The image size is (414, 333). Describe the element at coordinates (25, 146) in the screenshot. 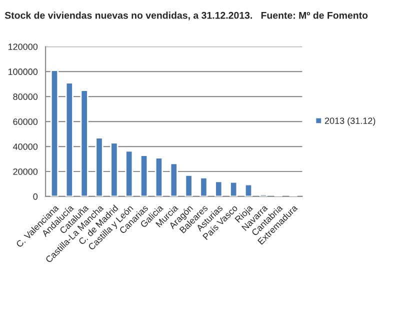

I see `y-tick-label: 40000` at that location.